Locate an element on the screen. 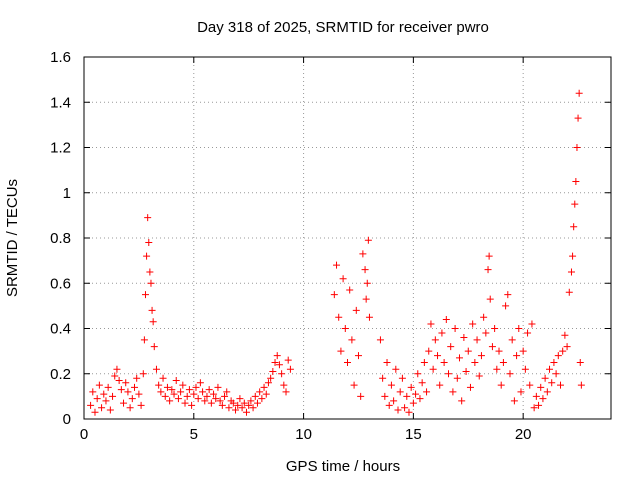 Image resolution: width=640 pixels, height=480 pixels. x-tick-label: 20 is located at coordinates (523, 434).